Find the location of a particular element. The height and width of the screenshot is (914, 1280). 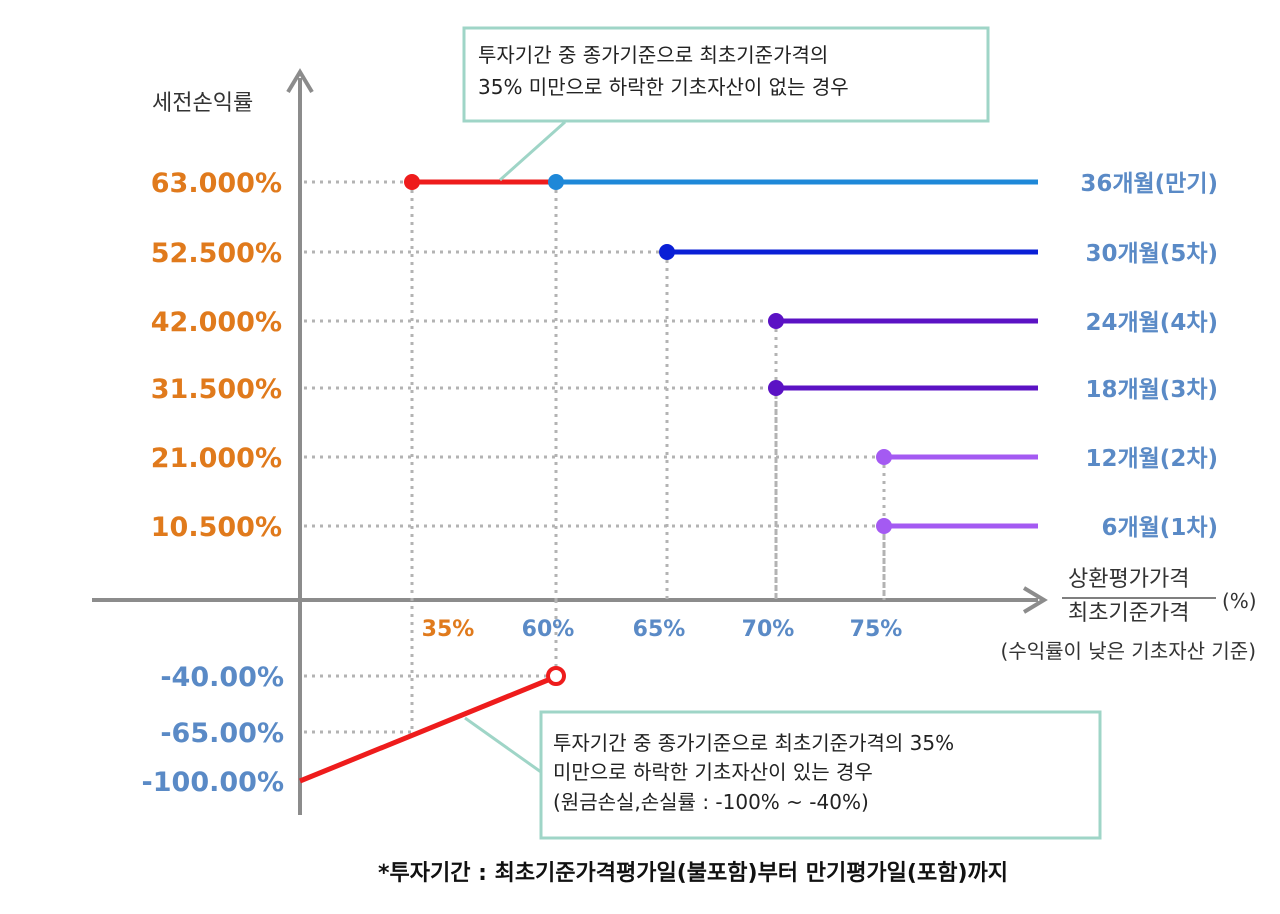

x-axis-unit: (%) is located at coordinates (1239, 601).